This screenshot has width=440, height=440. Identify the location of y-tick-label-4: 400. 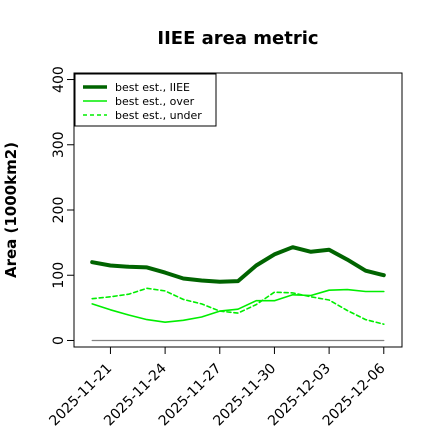
(59, 79).